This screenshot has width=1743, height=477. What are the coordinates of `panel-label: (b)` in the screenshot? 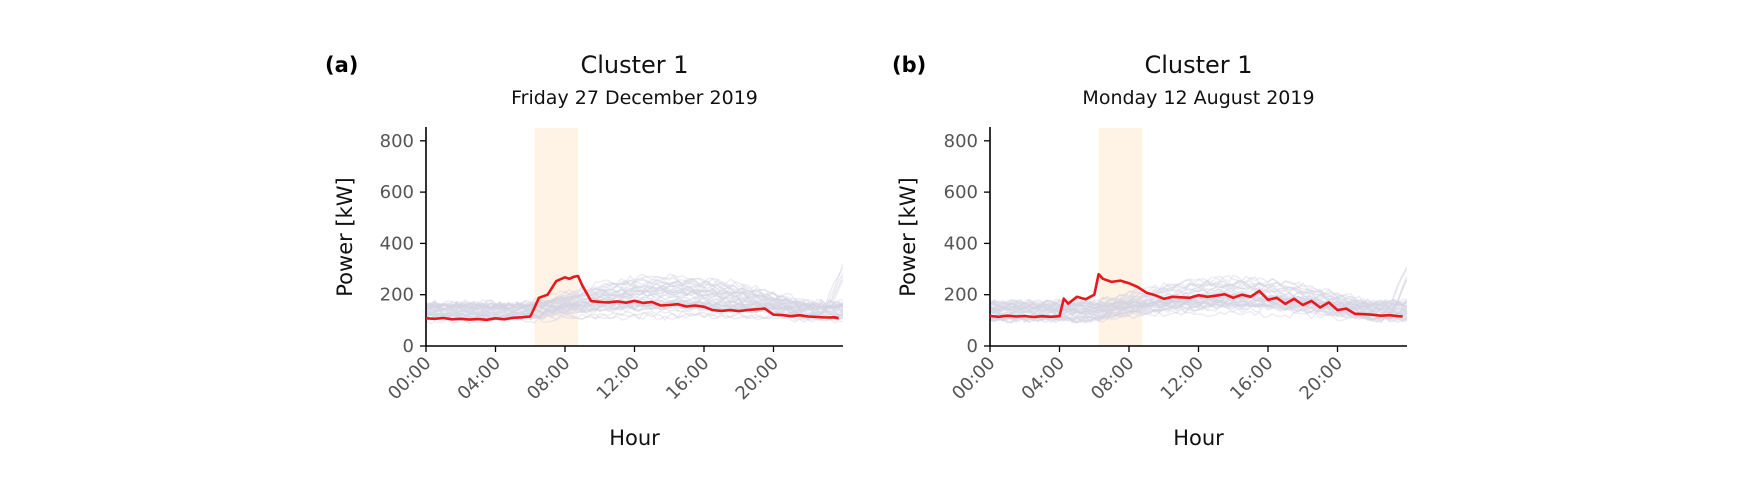 It's located at (909, 65).